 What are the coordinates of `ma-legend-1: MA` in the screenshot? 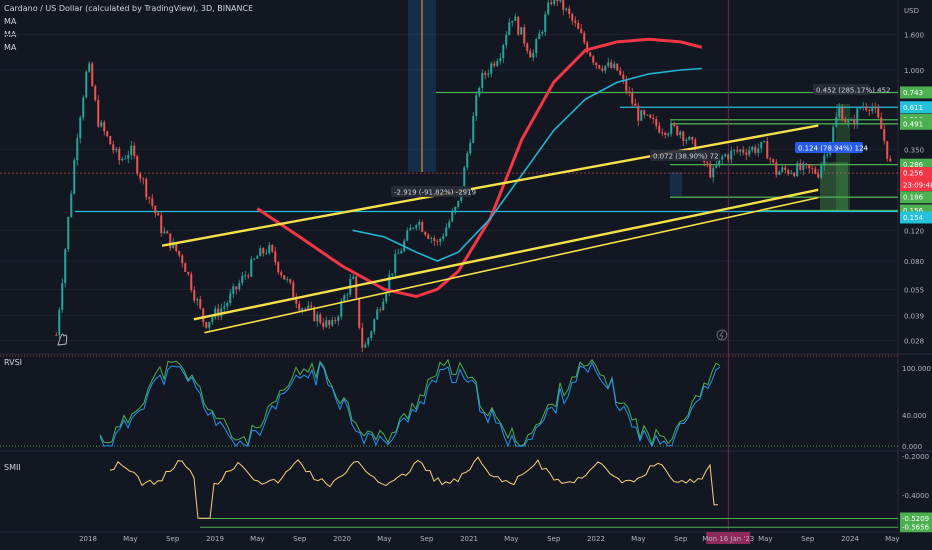 It's located at (10, 21).